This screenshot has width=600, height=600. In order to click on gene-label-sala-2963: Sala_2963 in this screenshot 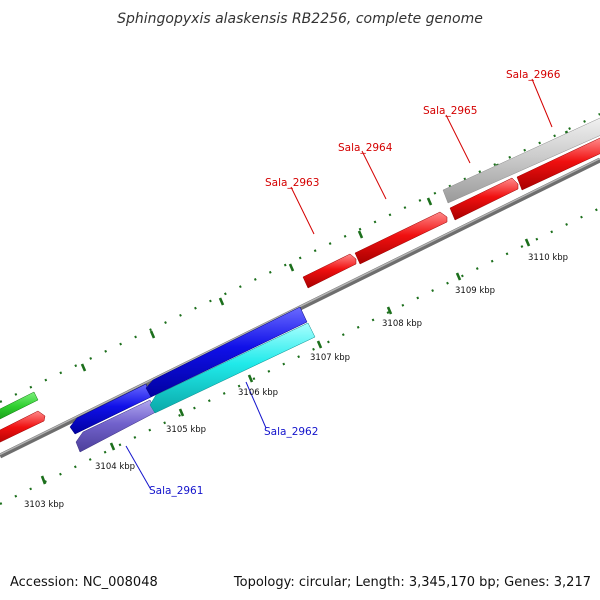, I will do `click(292, 183)`.